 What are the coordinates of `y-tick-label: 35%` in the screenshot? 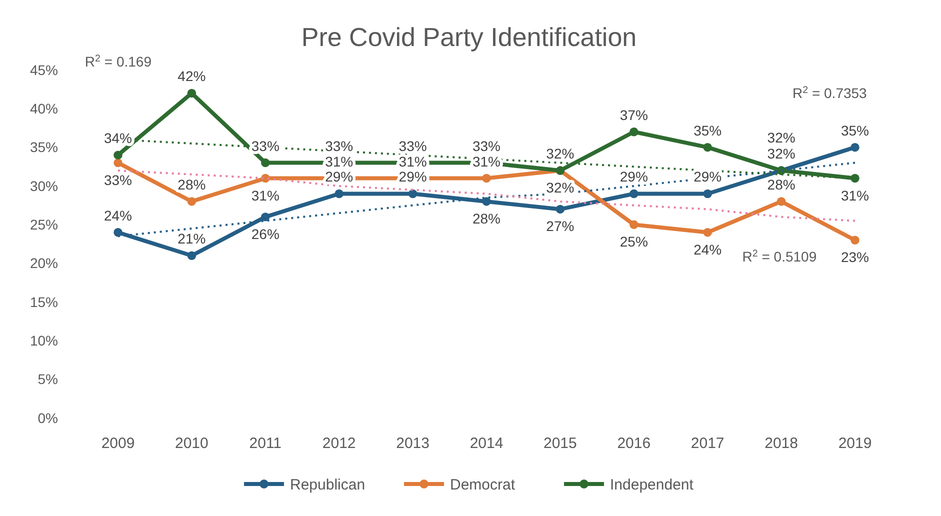 It's located at (44, 147).